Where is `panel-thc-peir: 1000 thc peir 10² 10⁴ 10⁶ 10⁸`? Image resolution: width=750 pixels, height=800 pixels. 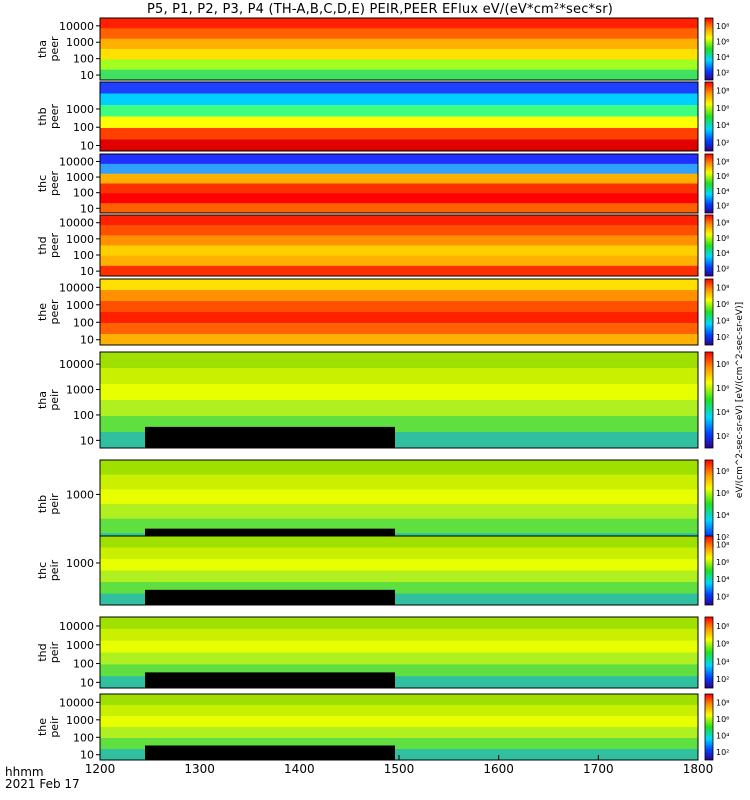 panel-thc-peir: 1000 thc peir 10² 10⁴ 10⁶ 10⁸ is located at coordinates (382, 570).